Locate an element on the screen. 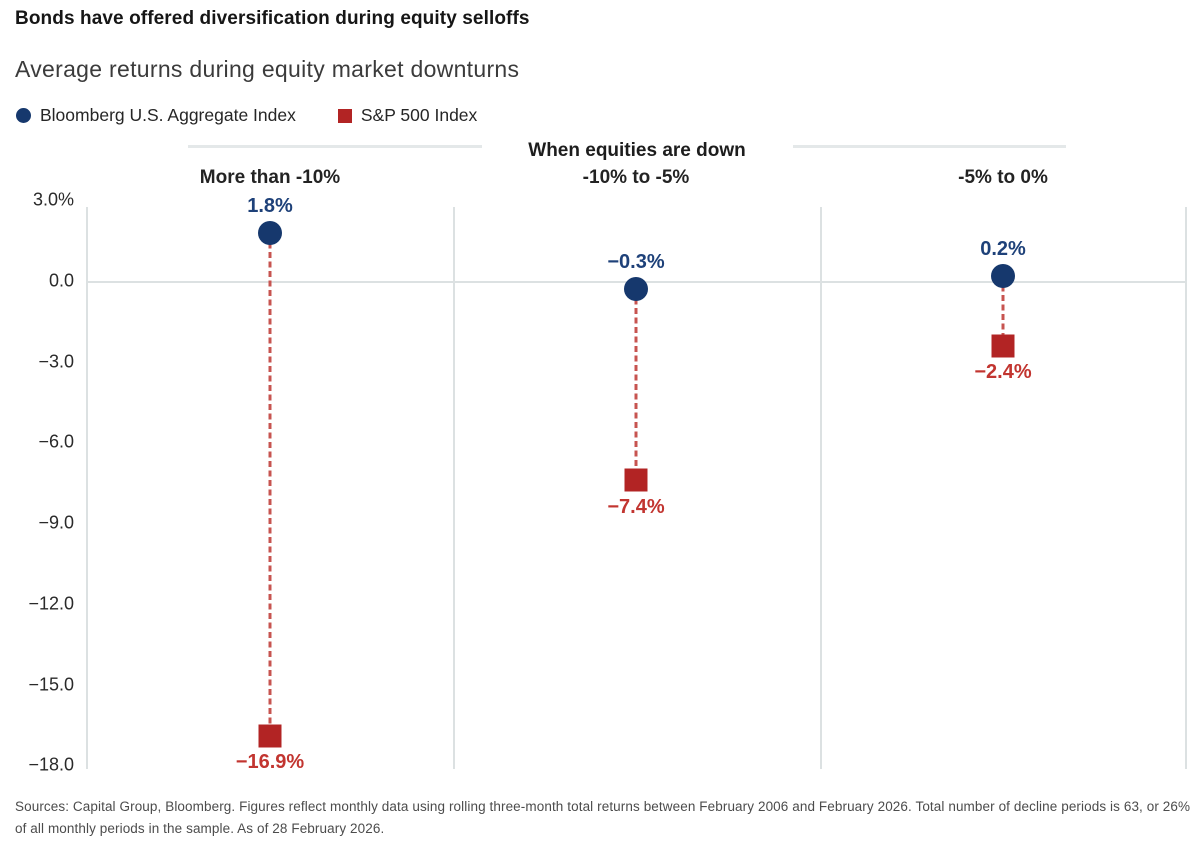  category-label: -5% to 0% is located at coordinates (1003, 177).